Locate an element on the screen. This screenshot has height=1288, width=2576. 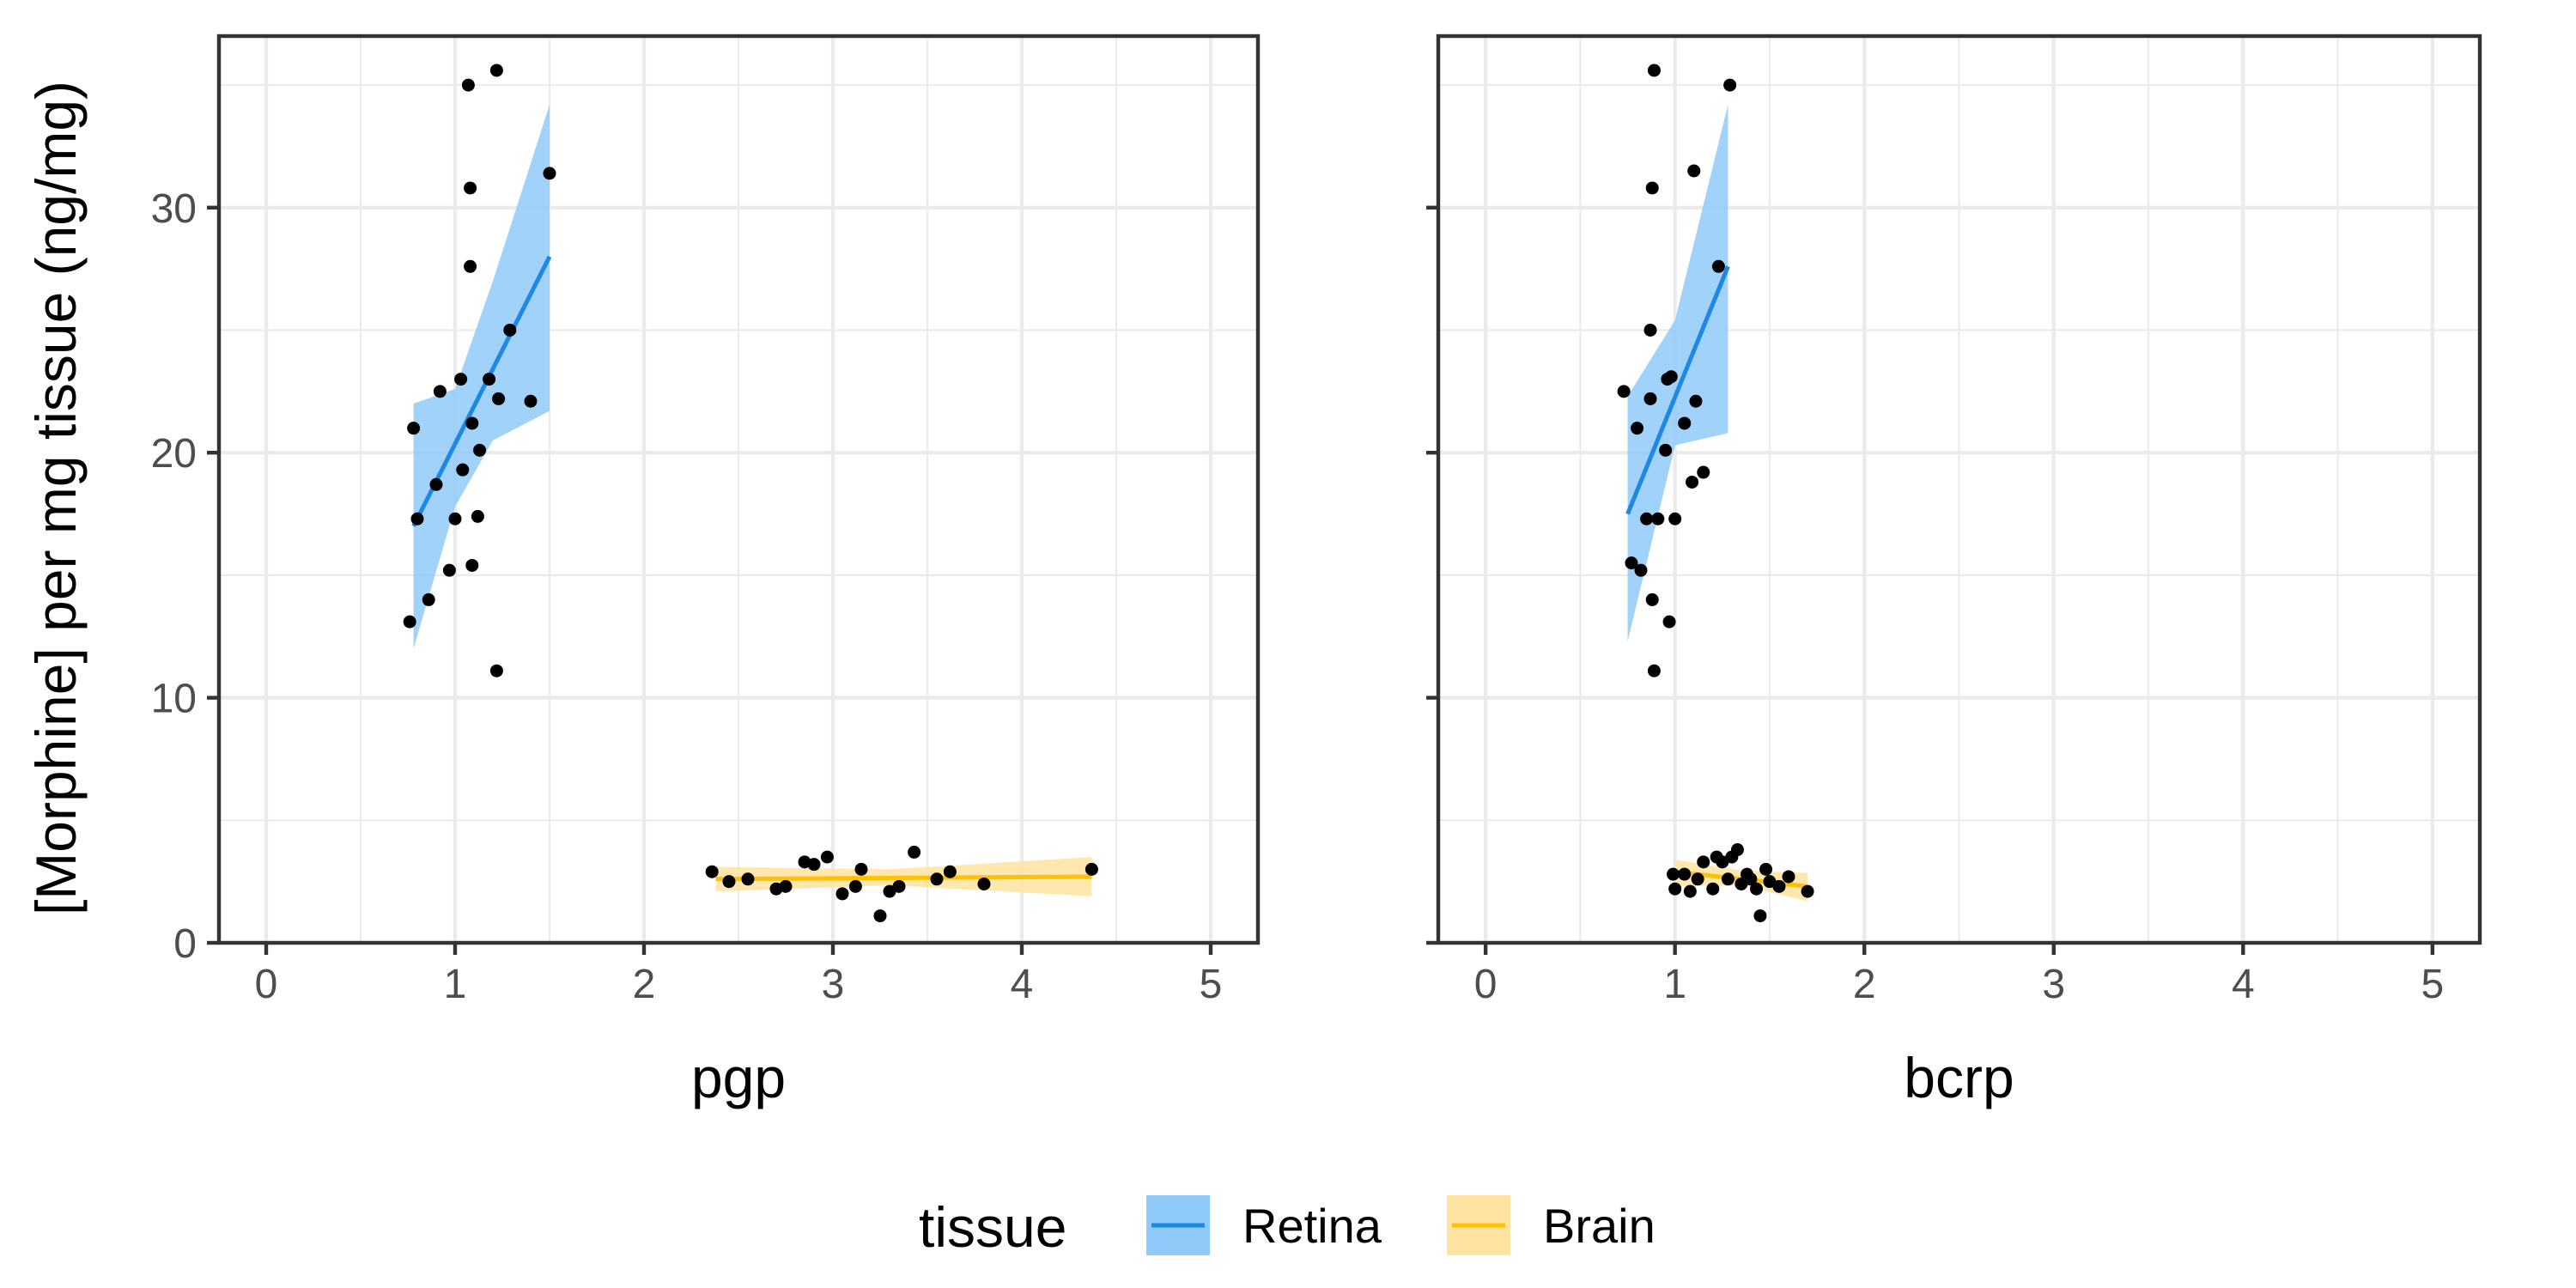
y-axis-title: [Morphine] per mg tissue (ng/mg) is located at coordinates (56, 498).